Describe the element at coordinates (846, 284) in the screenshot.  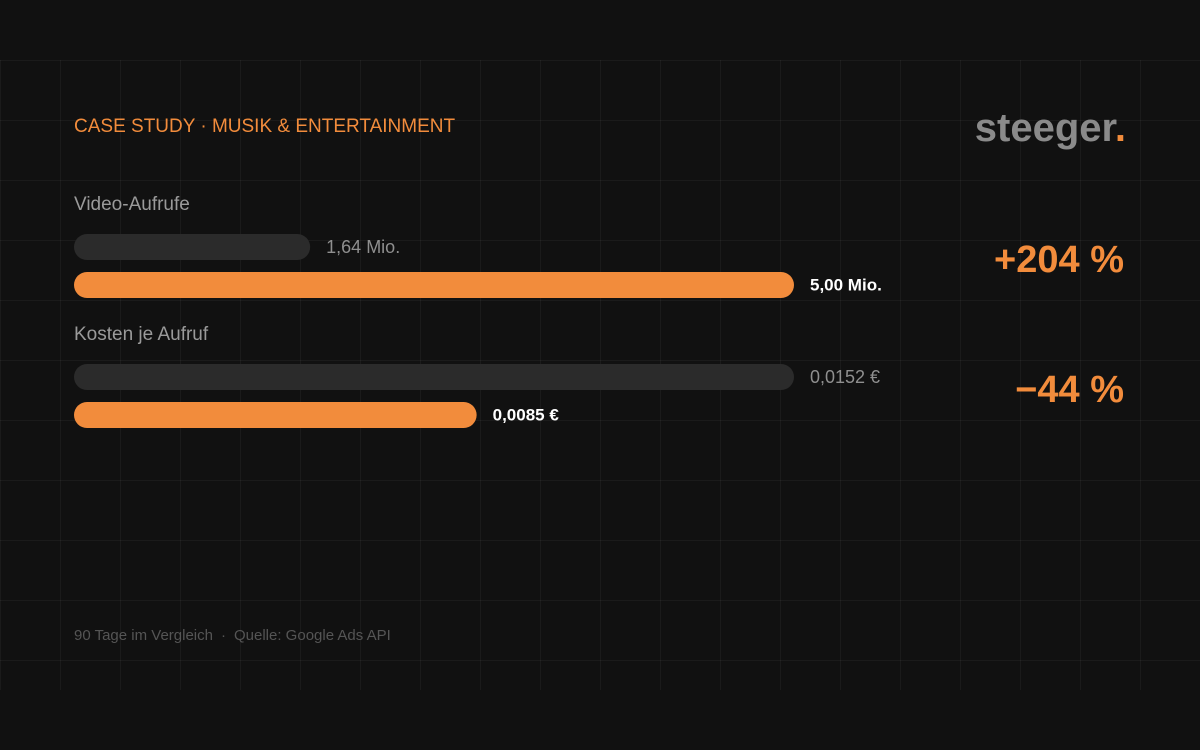
I see `value-label: 5,00 Mio.` at that location.